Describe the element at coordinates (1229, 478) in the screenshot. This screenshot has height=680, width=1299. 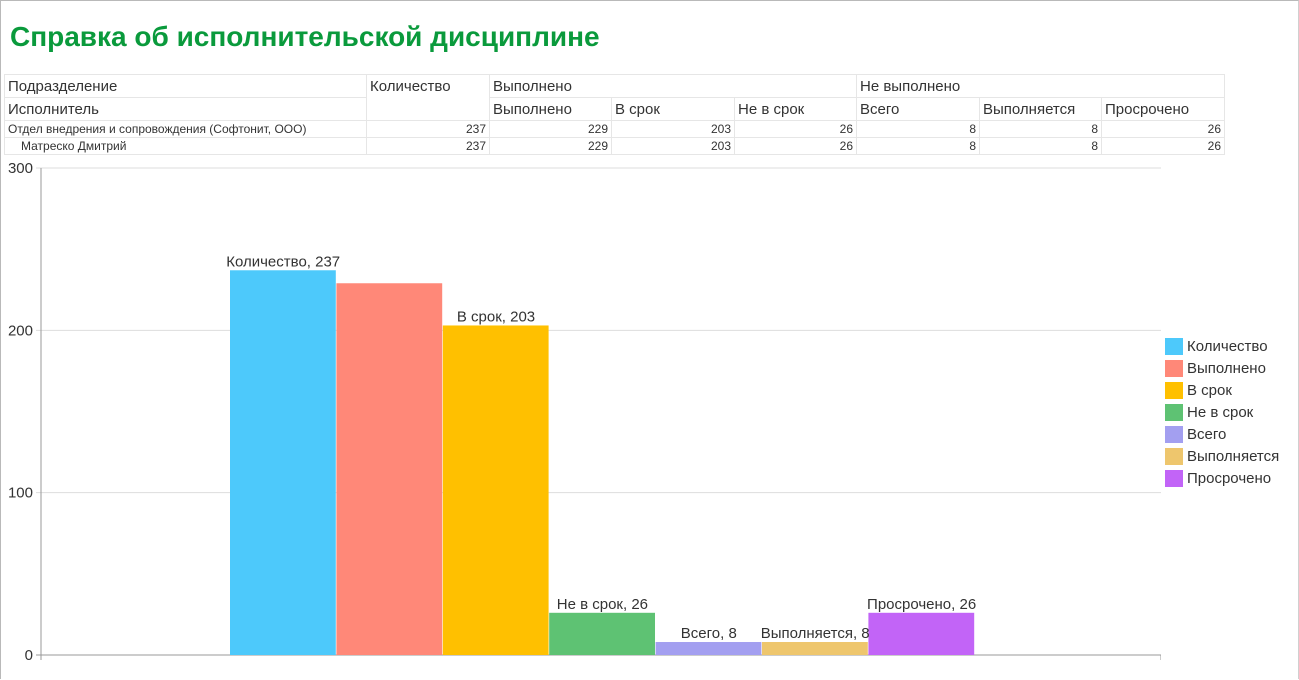
I see `legend-label: Просрочено` at that location.